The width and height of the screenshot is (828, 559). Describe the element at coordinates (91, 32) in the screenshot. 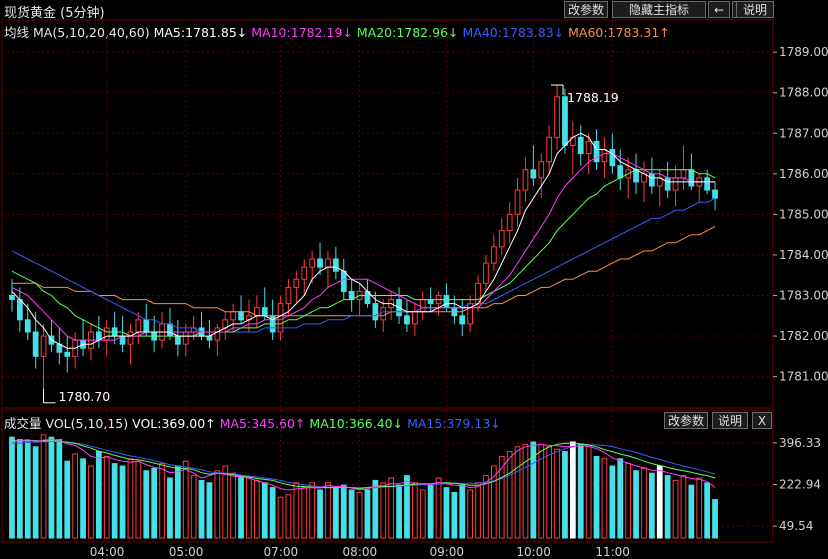

I see `ma-legend-params: MA(5,10,20,40,60)` at that location.